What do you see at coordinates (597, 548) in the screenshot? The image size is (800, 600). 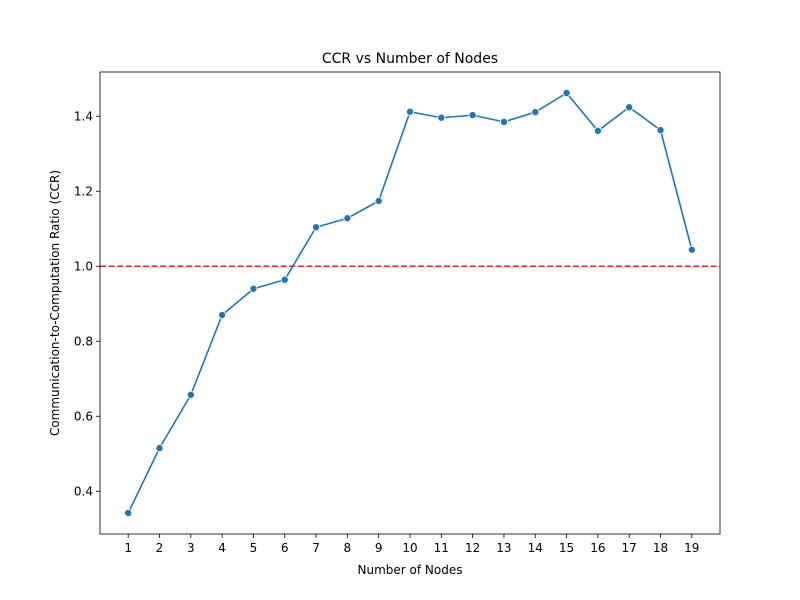 I see `x-tick-label: 16` at bounding box center [597, 548].